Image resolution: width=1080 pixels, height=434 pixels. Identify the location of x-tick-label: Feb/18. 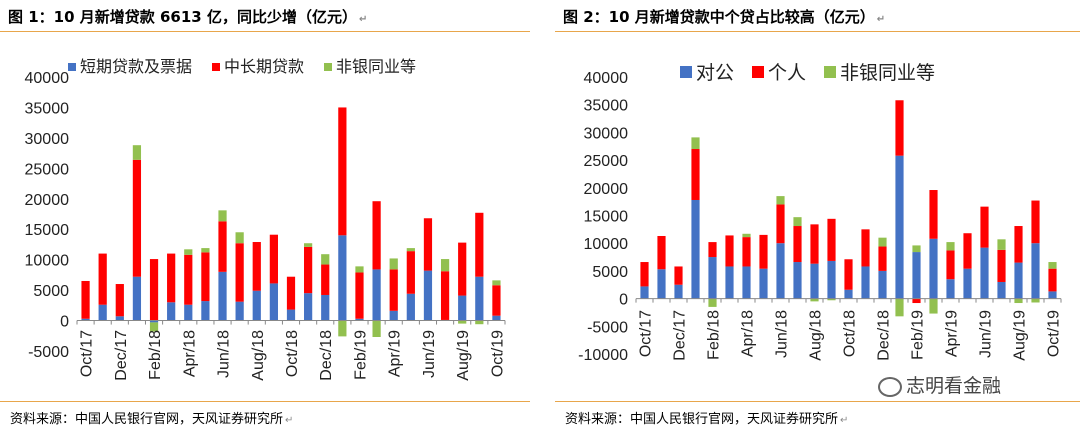
(155, 355).